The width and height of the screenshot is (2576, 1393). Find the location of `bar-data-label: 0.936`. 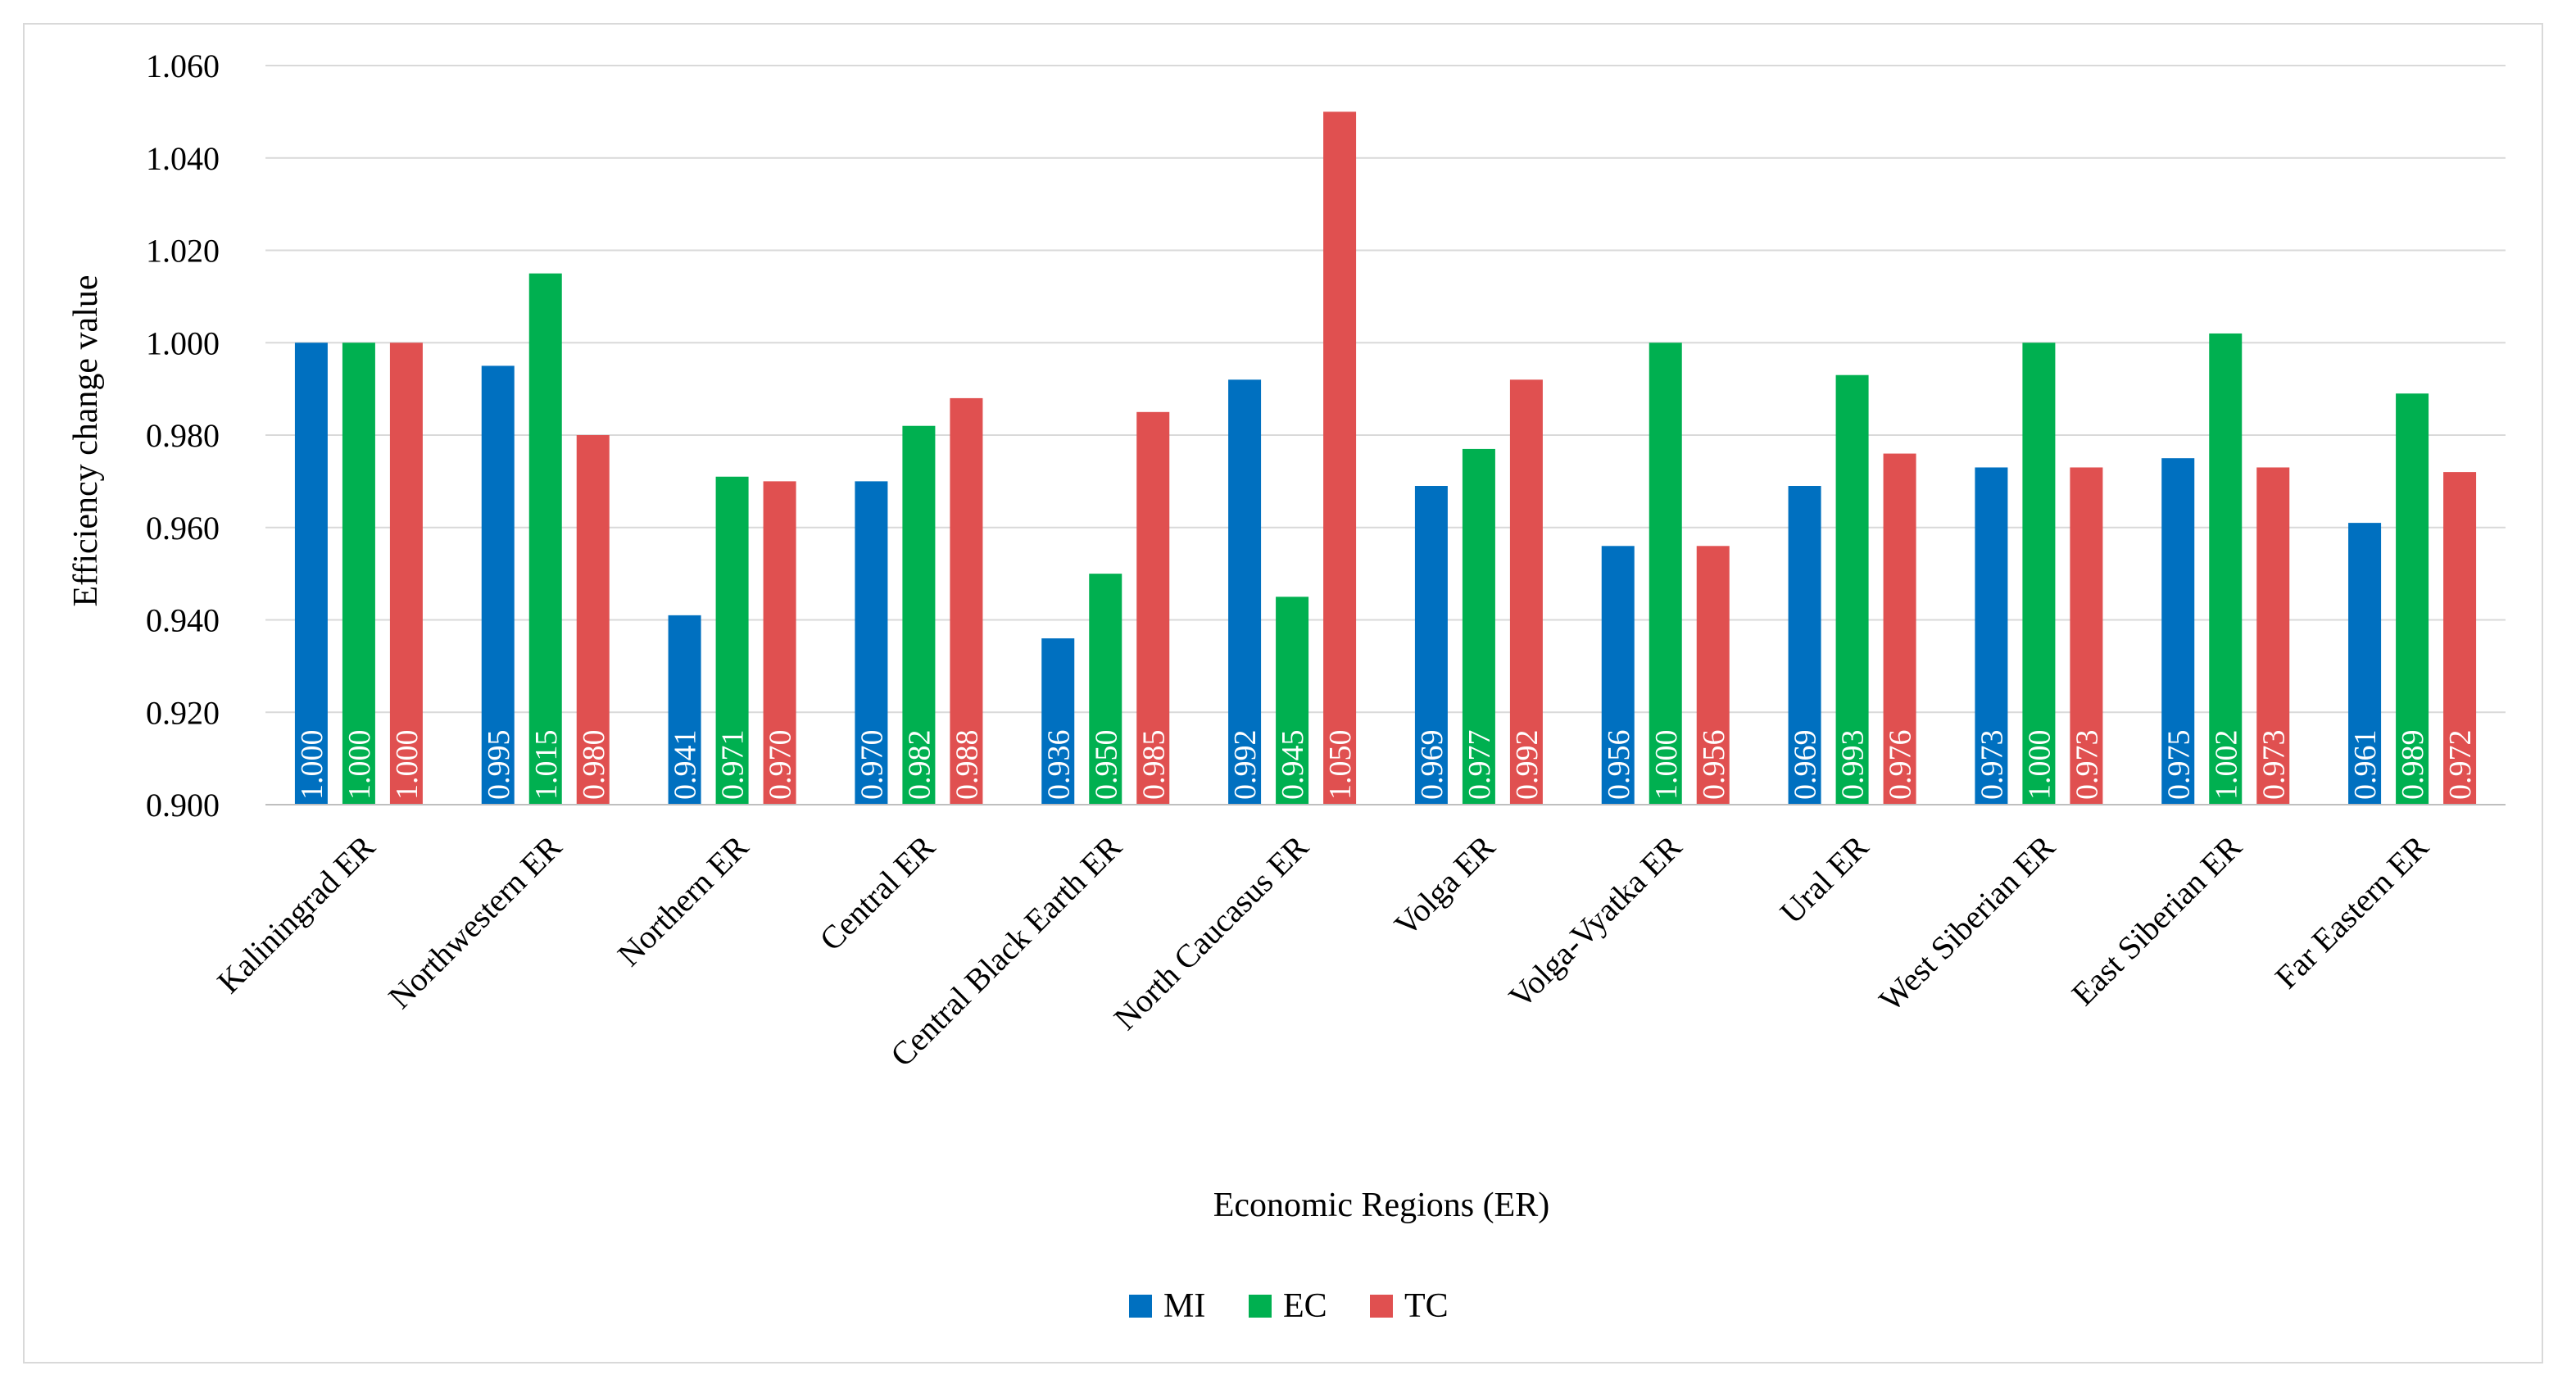

bar-data-label: 0.936 is located at coordinates (1058, 765).